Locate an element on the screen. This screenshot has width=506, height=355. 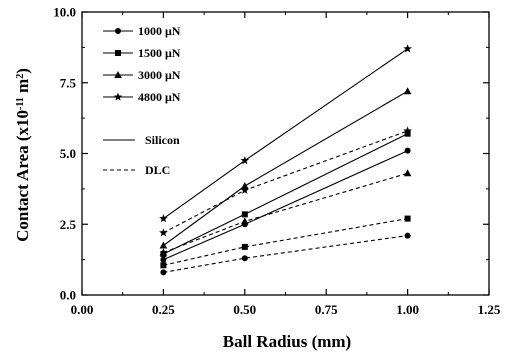
y-axis-title-text: m is located at coordinates (22, 88).